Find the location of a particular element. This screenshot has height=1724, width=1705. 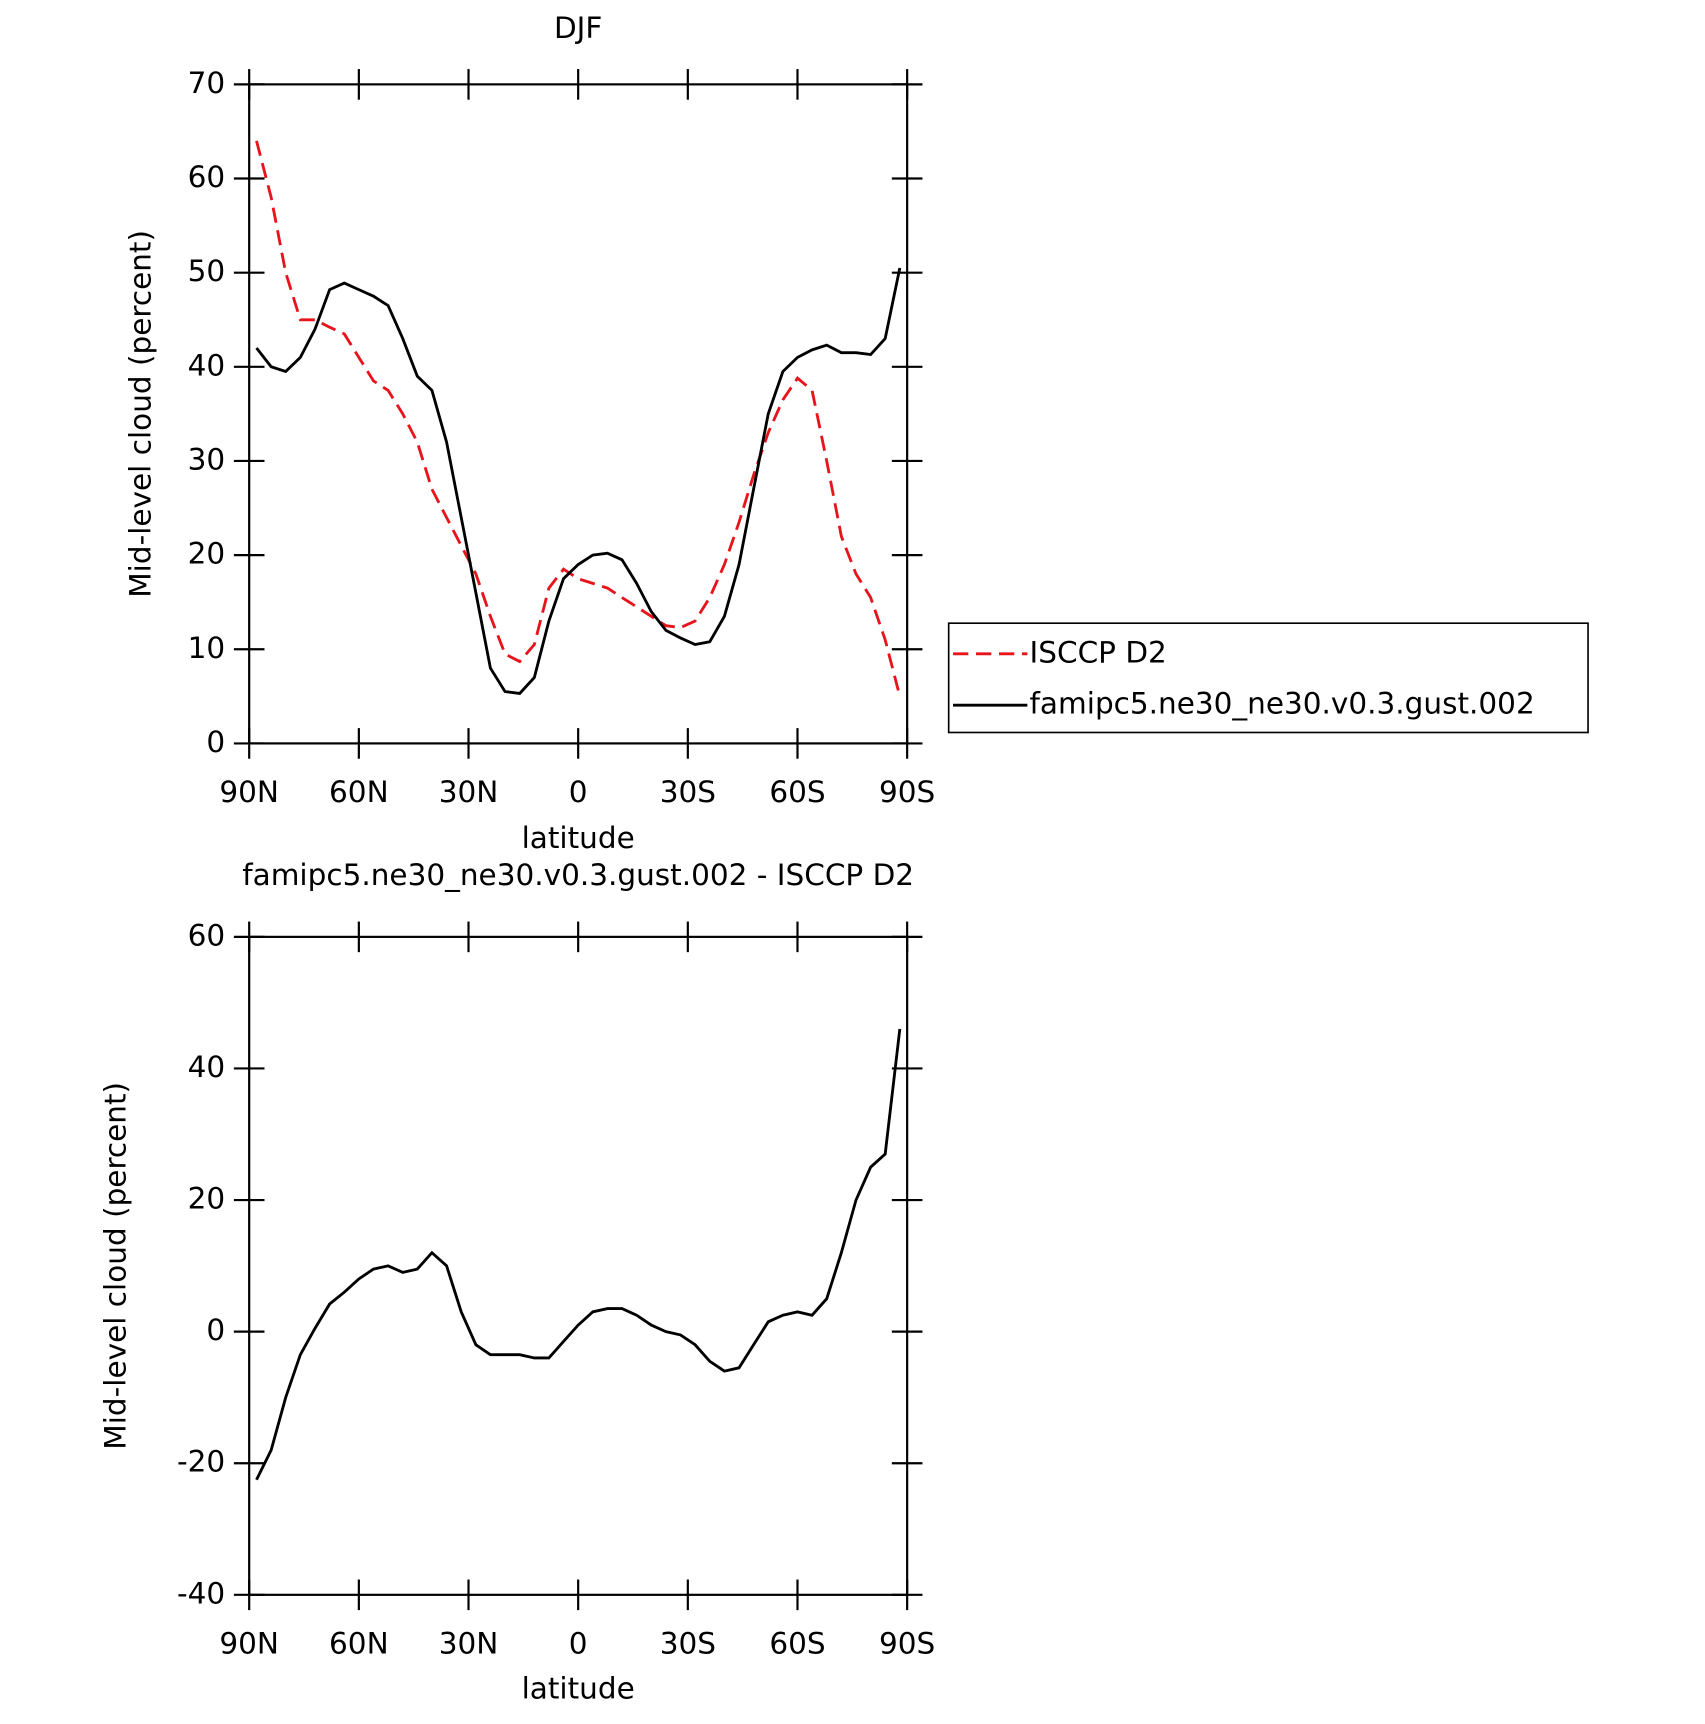

legend-label: ISCCP D2 is located at coordinates (1098, 652).